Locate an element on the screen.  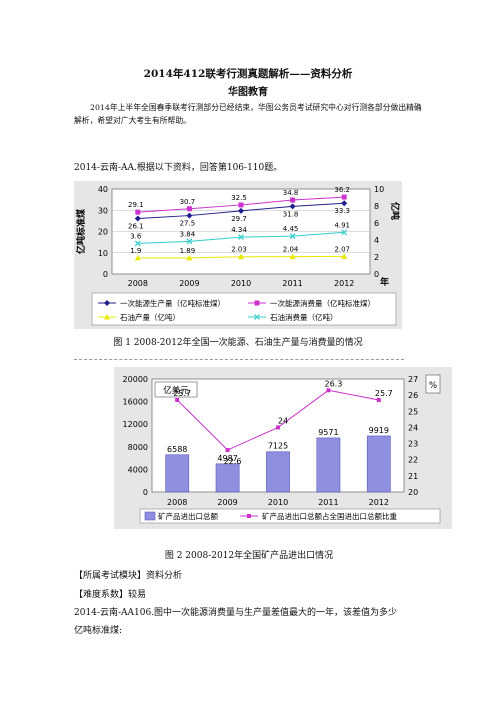
question-106-line2: 亿吨标准煤: is located at coordinates (98, 631).